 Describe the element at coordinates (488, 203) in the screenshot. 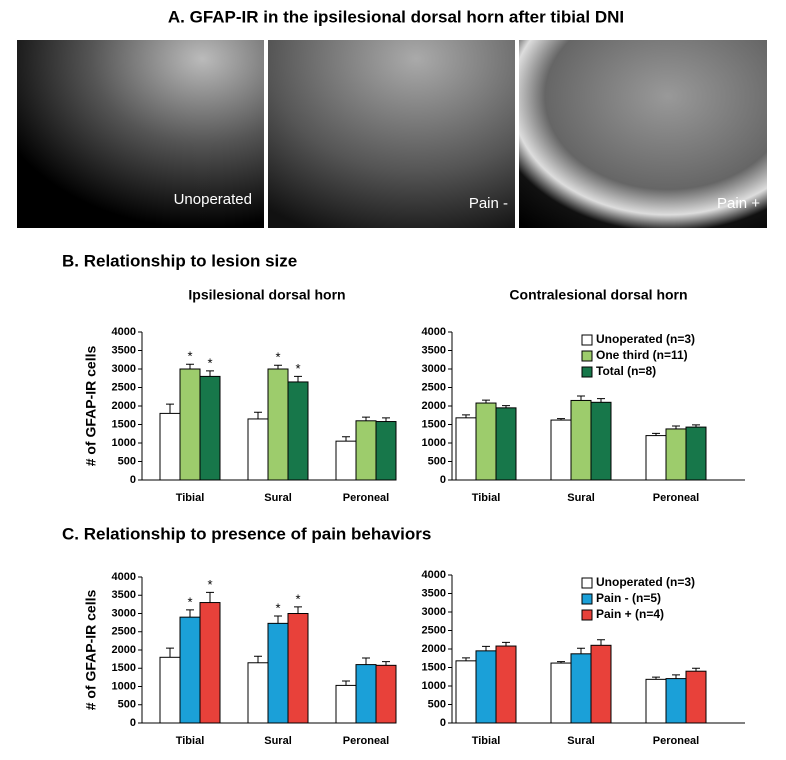

I see `image-label: Pain -` at that location.